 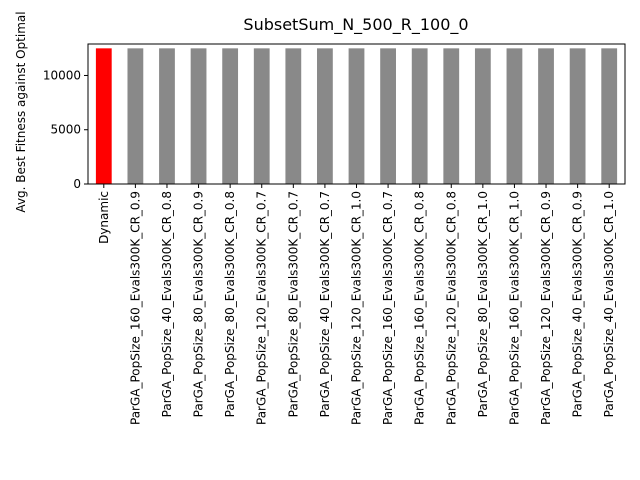 What do you see at coordinates (104, 217) in the screenshot?
I see `x-tick-label: Dynamic` at bounding box center [104, 217].